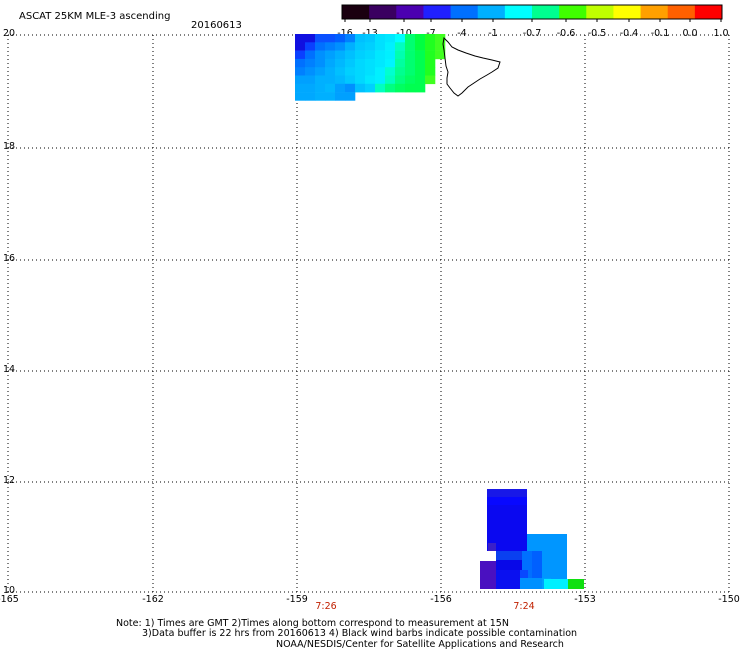 This screenshot has width=740, height=650. Describe the element at coordinates (492, 33) in the screenshot. I see `colorbar-label: -1` at that location.